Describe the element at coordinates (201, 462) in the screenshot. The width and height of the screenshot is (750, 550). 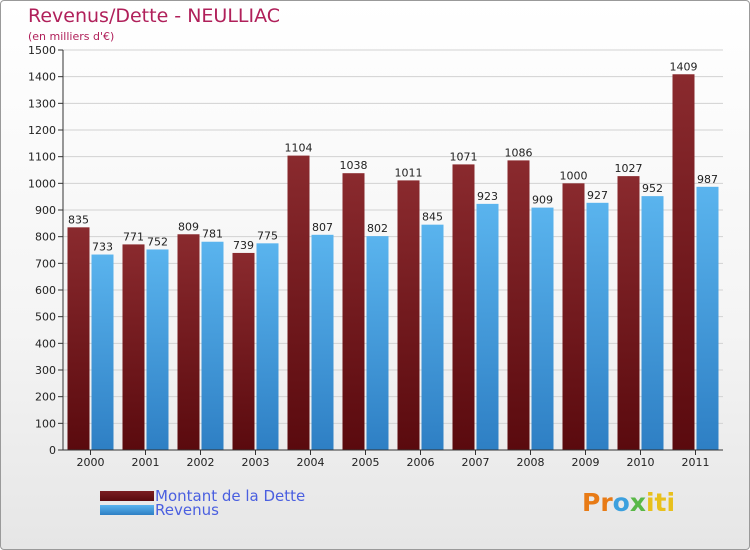
I see `x-tick-label: 2002` at that location.